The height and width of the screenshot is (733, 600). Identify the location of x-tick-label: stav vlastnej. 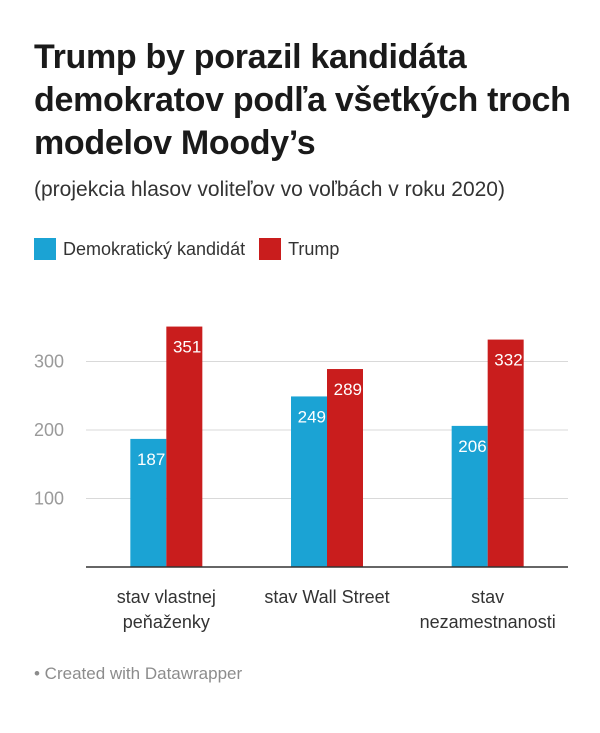
(166, 597).